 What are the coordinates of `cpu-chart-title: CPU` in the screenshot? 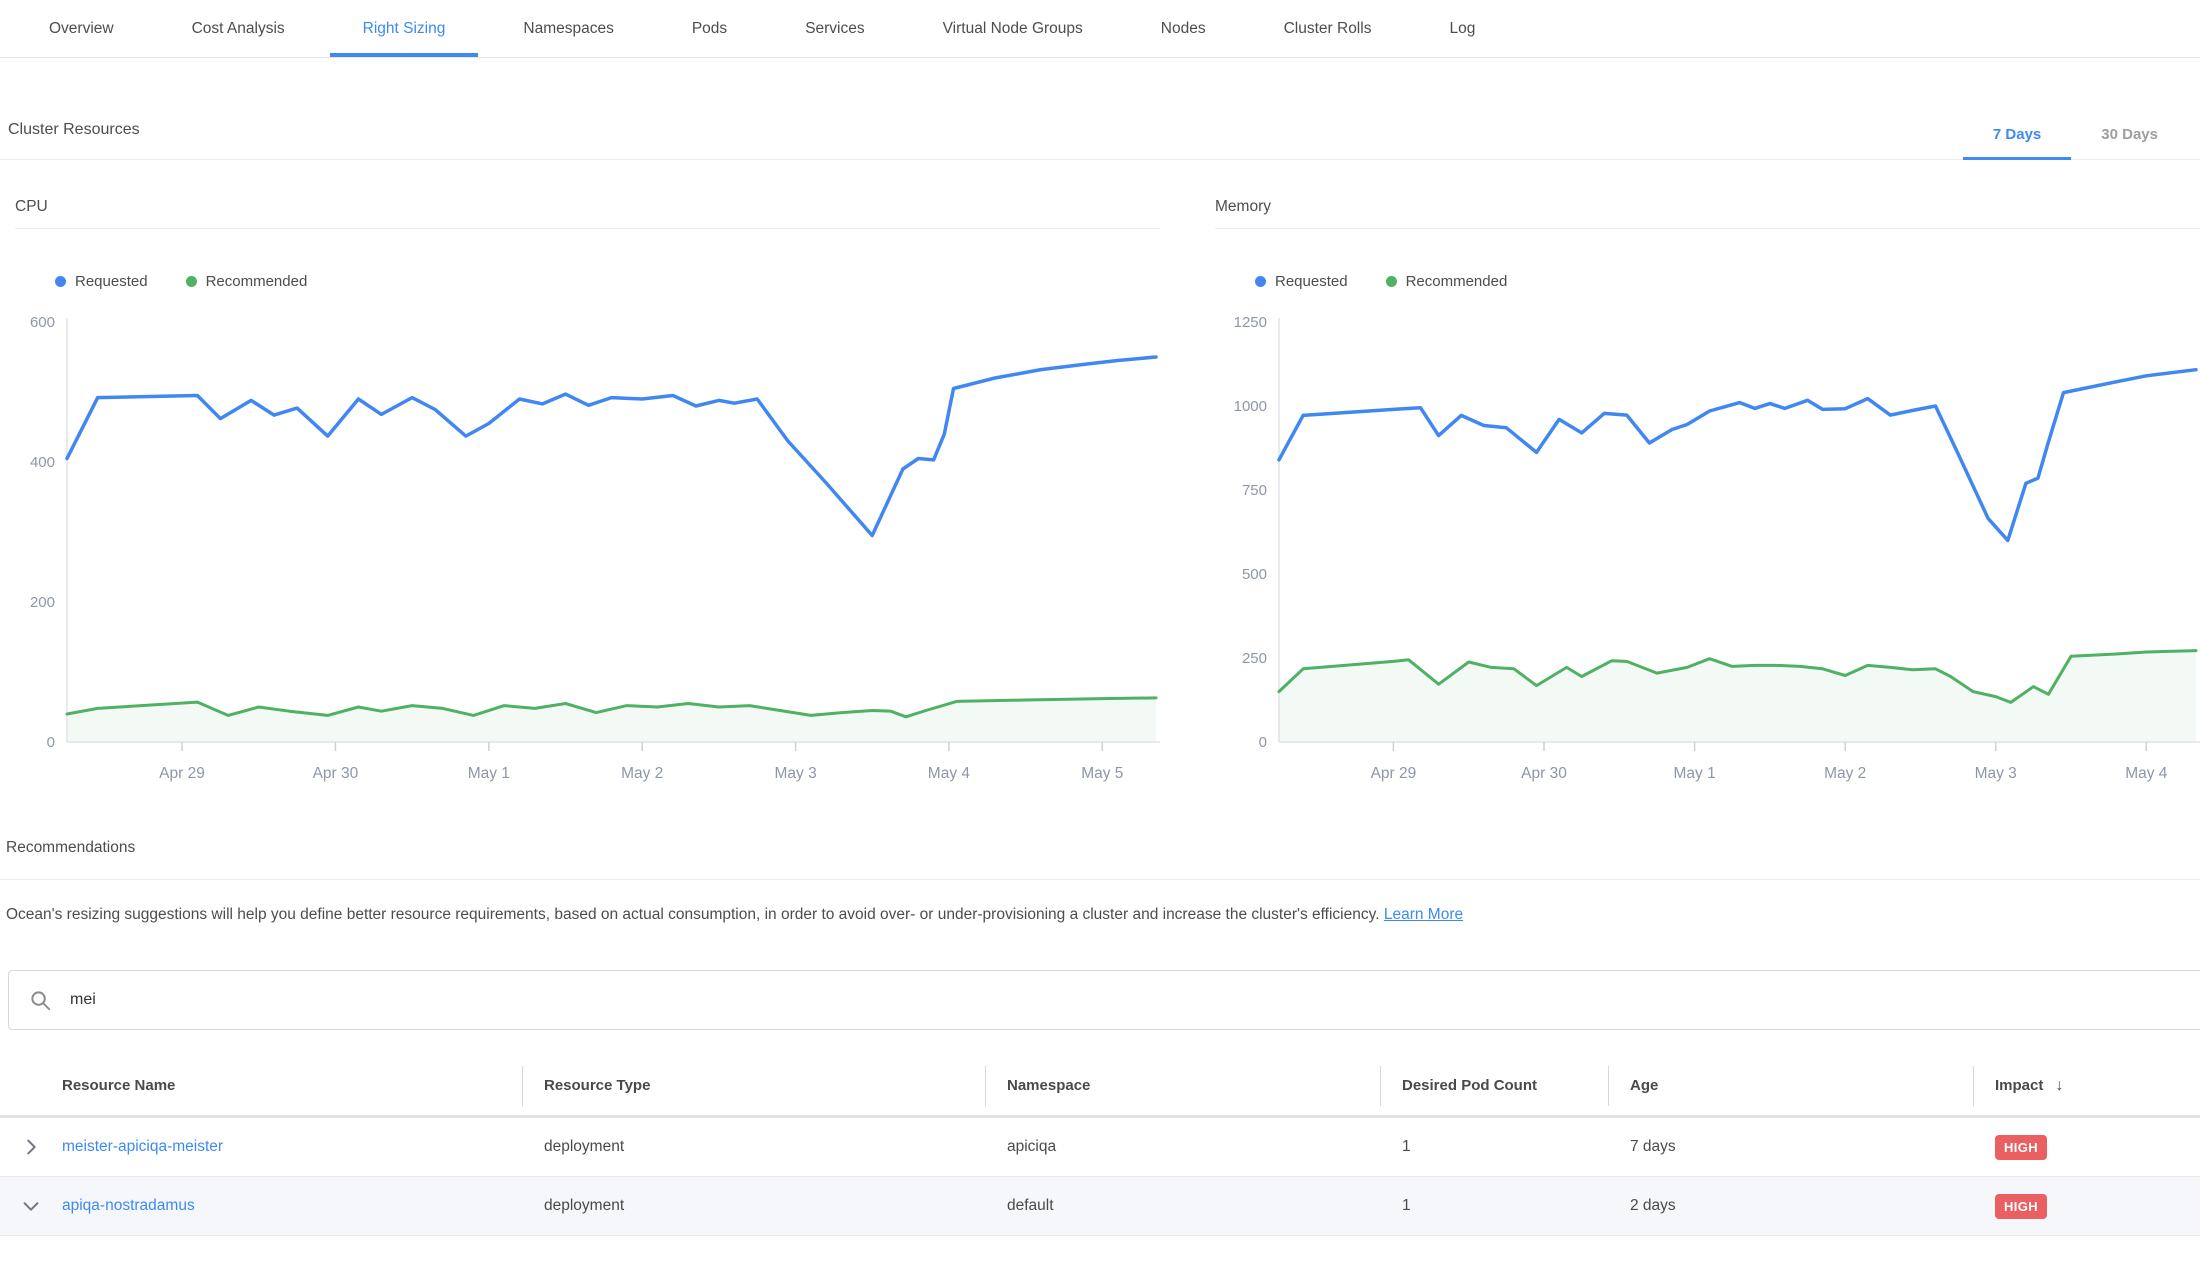 It's located at (587, 213).